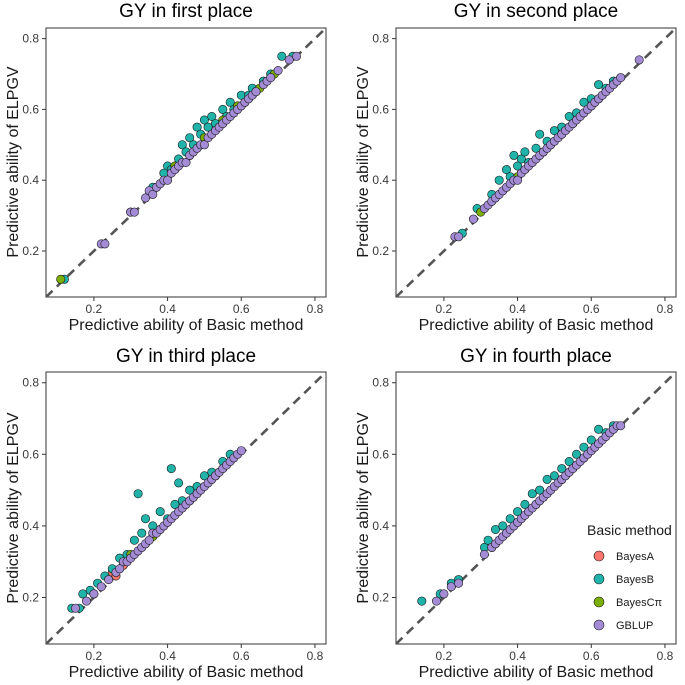 Image resolution: width=685 pixels, height=685 pixels. What do you see at coordinates (186, 11) in the screenshot?
I see `panel-title: GY in first place` at bounding box center [186, 11].